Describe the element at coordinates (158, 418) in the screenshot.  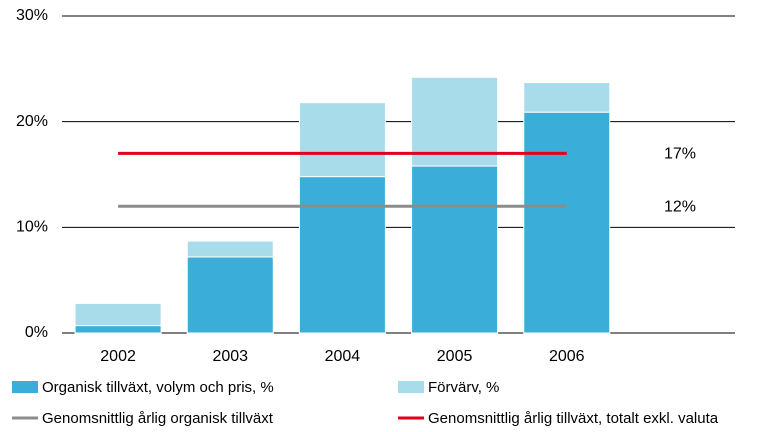
I see `legend-label: Genomsnittlig årlig organisk tillväxt` at that location.